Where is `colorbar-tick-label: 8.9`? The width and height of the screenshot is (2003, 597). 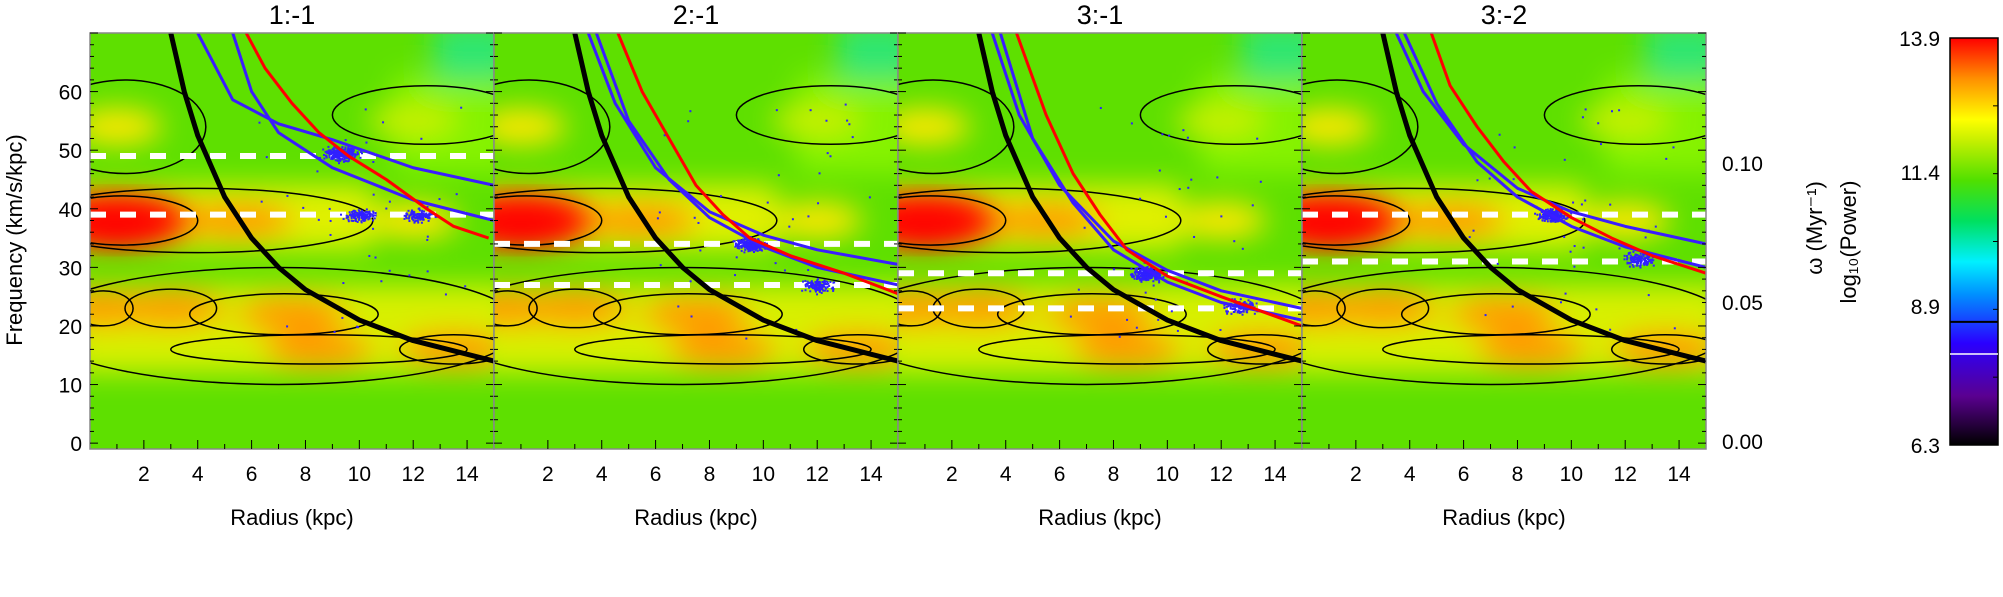 colorbar-tick-label: 8.9 is located at coordinates (1925, 307).